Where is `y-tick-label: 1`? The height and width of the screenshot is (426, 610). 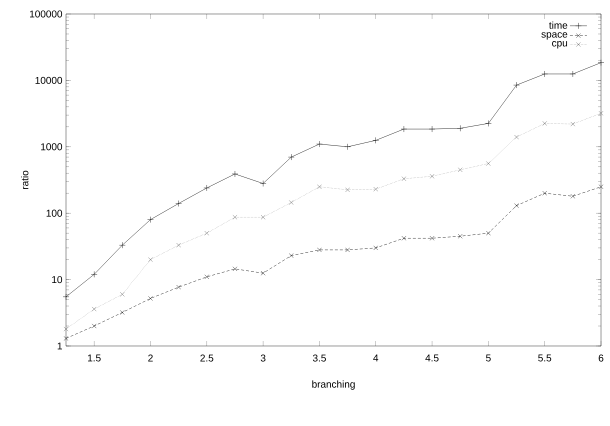 y-tick-label: 1 is located at coordinates (60, 346).